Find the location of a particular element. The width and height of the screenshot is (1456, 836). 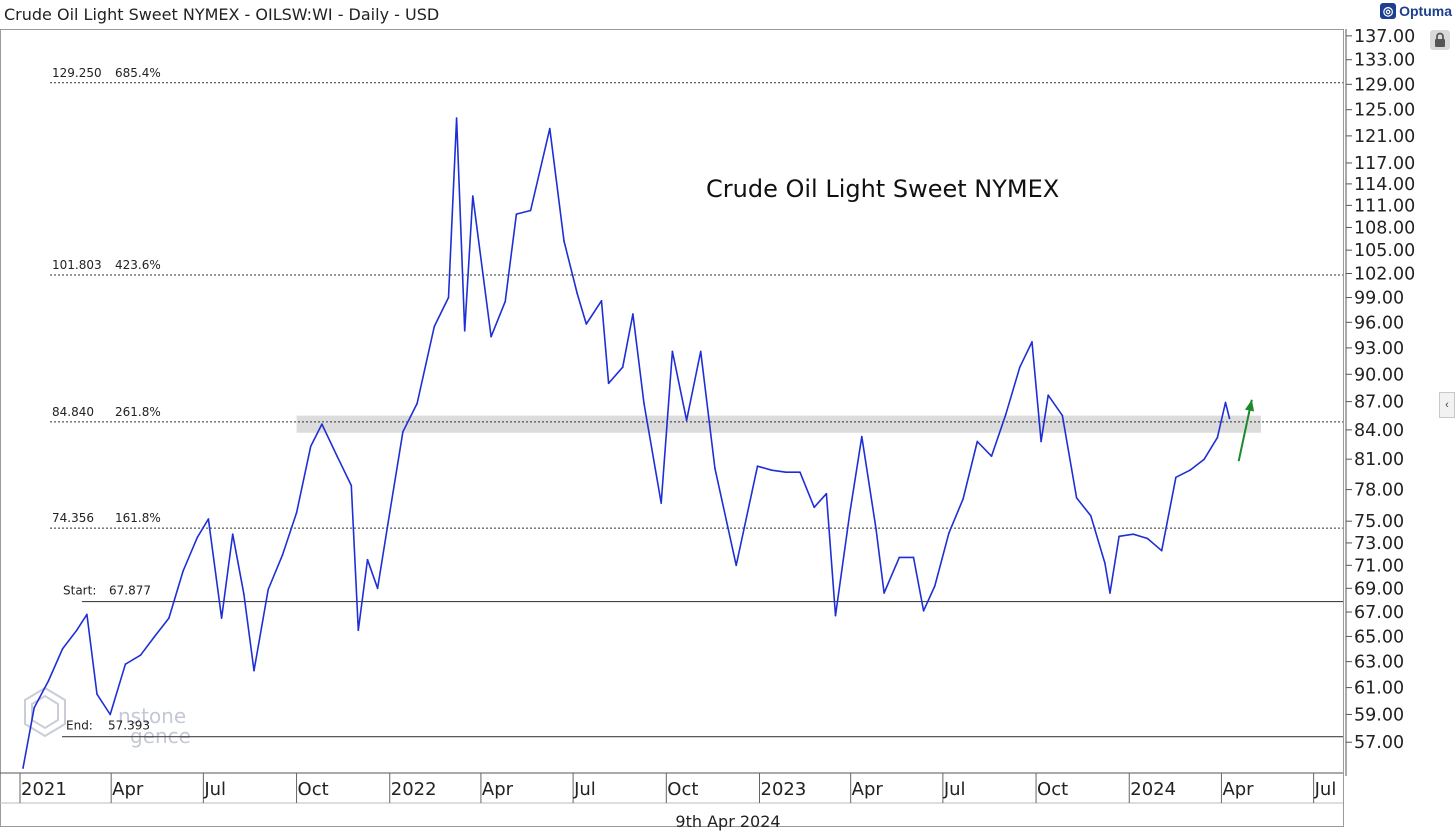

y-tick-label-2: 61.00 is located at coordinates (1379, 689).